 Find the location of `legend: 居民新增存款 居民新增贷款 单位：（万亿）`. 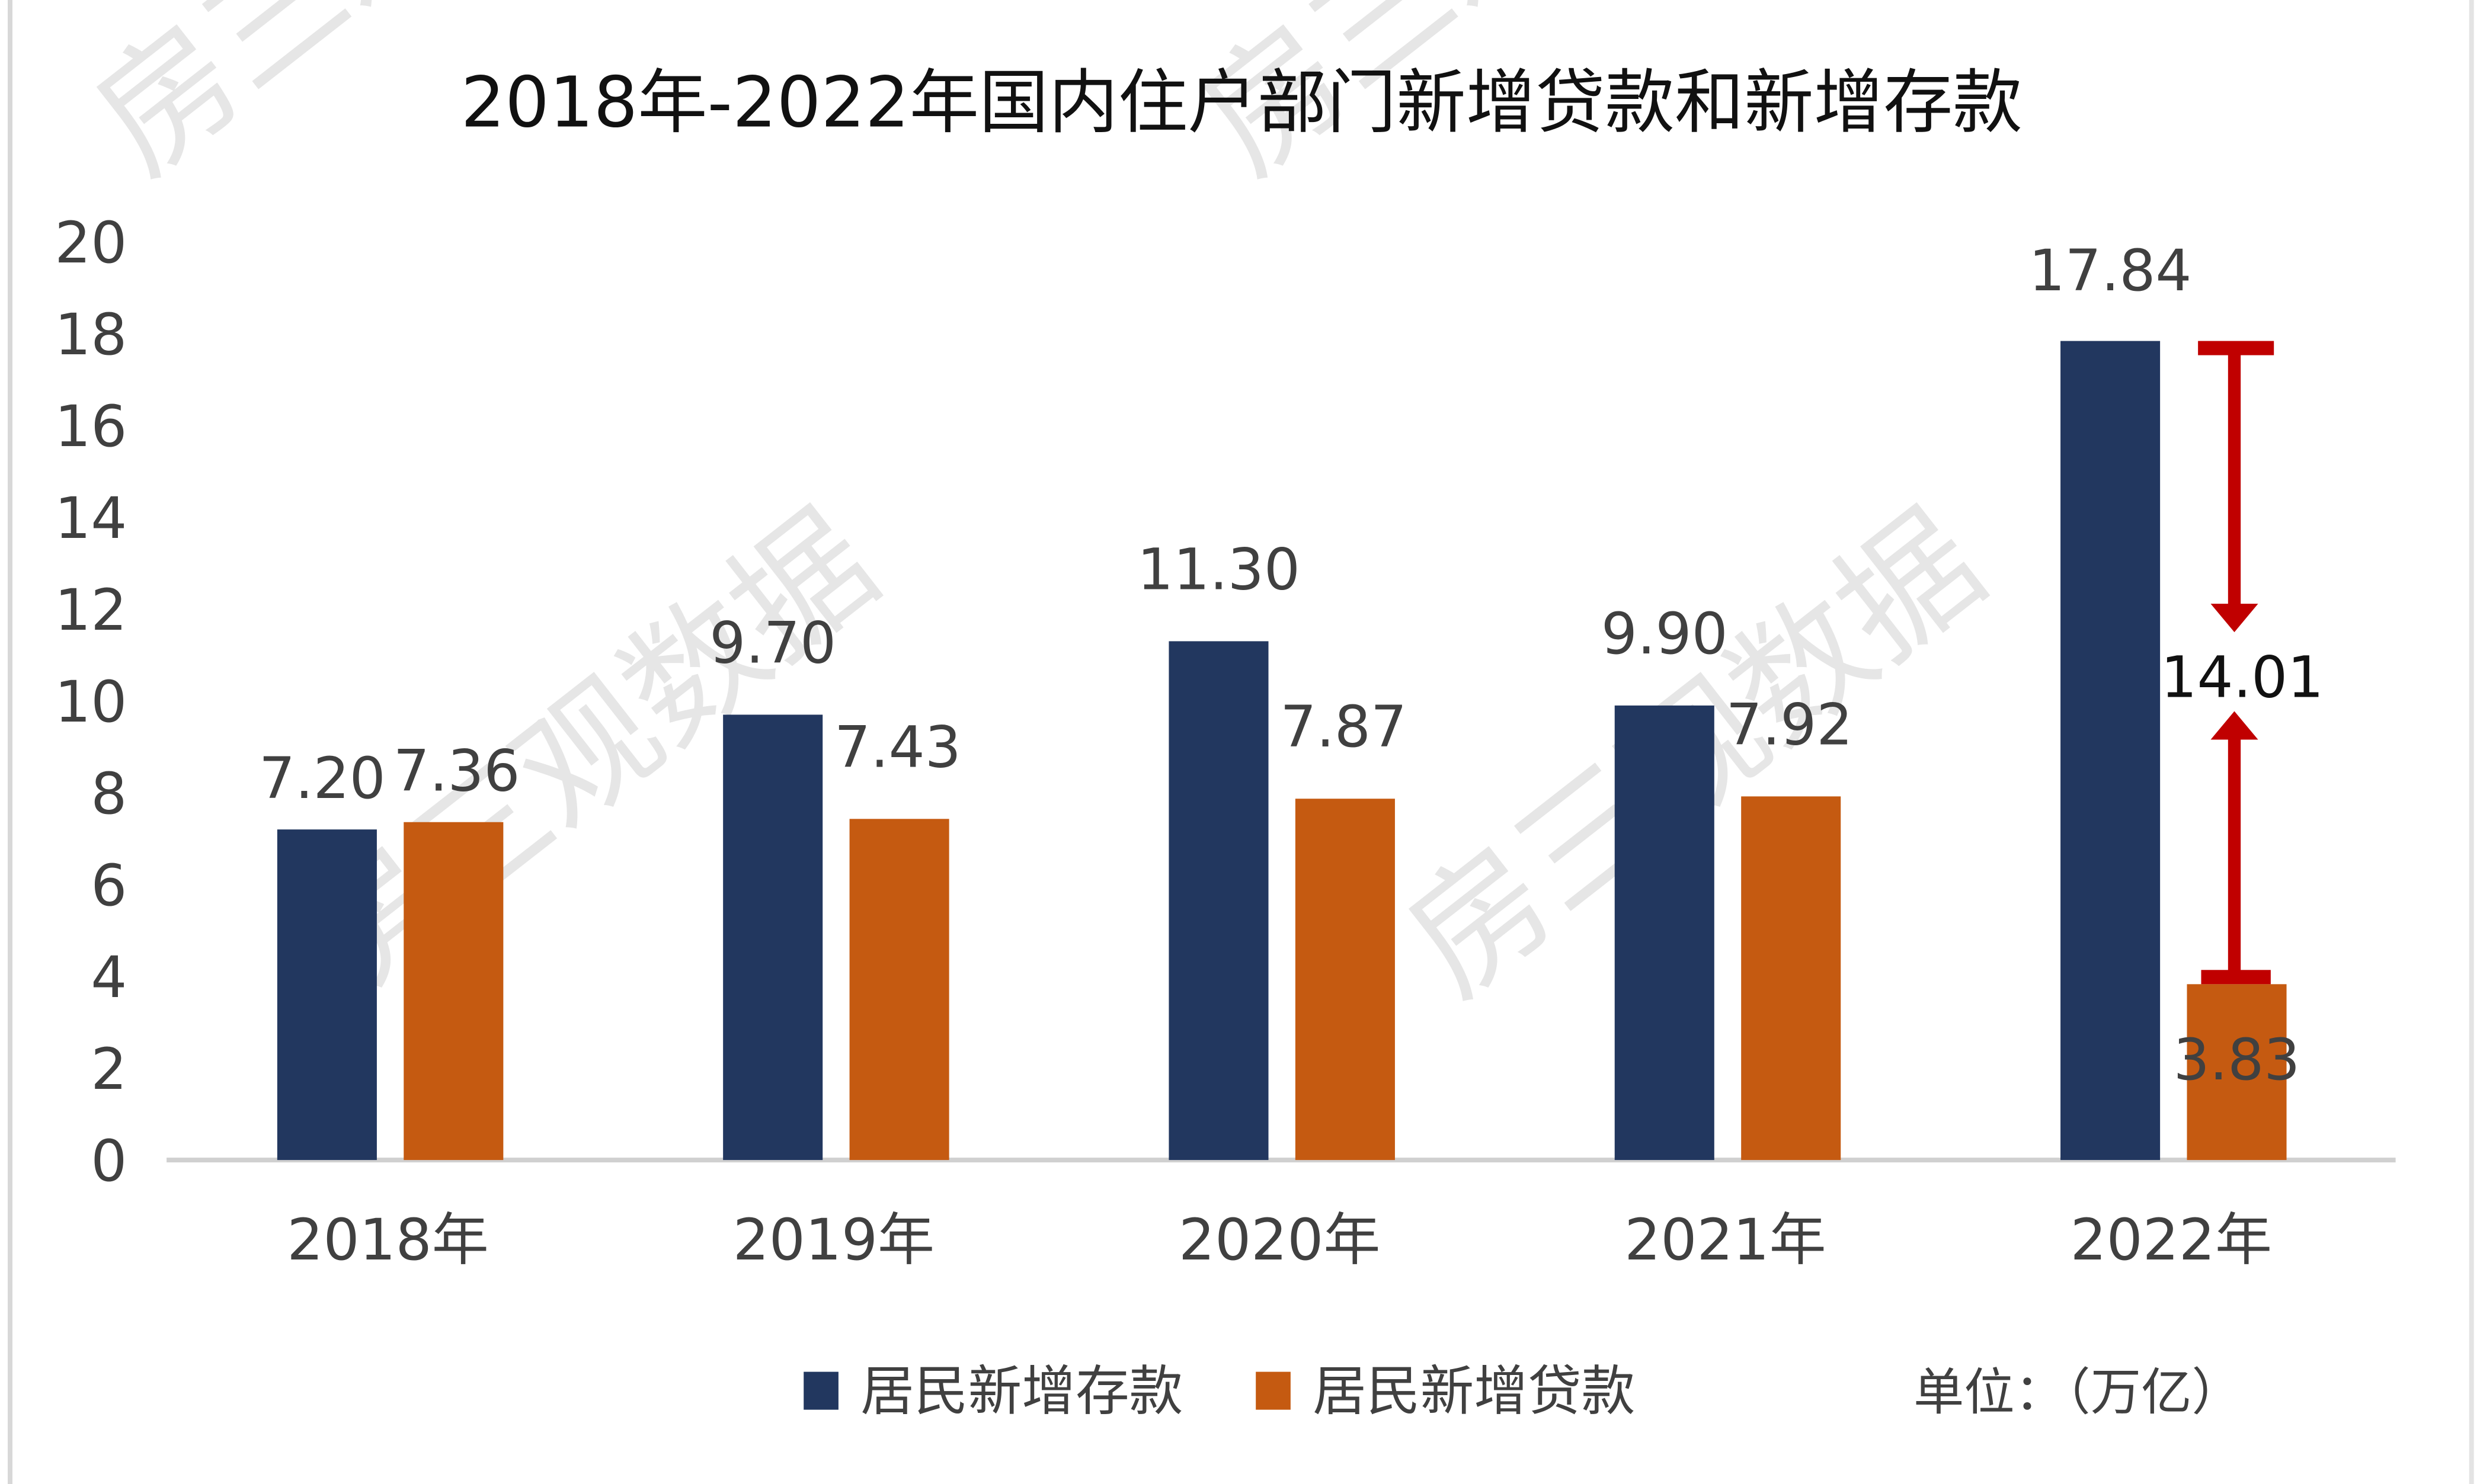

legend: 居民新增存款 居民新增贷款 单位：（万亿） is located at coordinates (1523, 1392).